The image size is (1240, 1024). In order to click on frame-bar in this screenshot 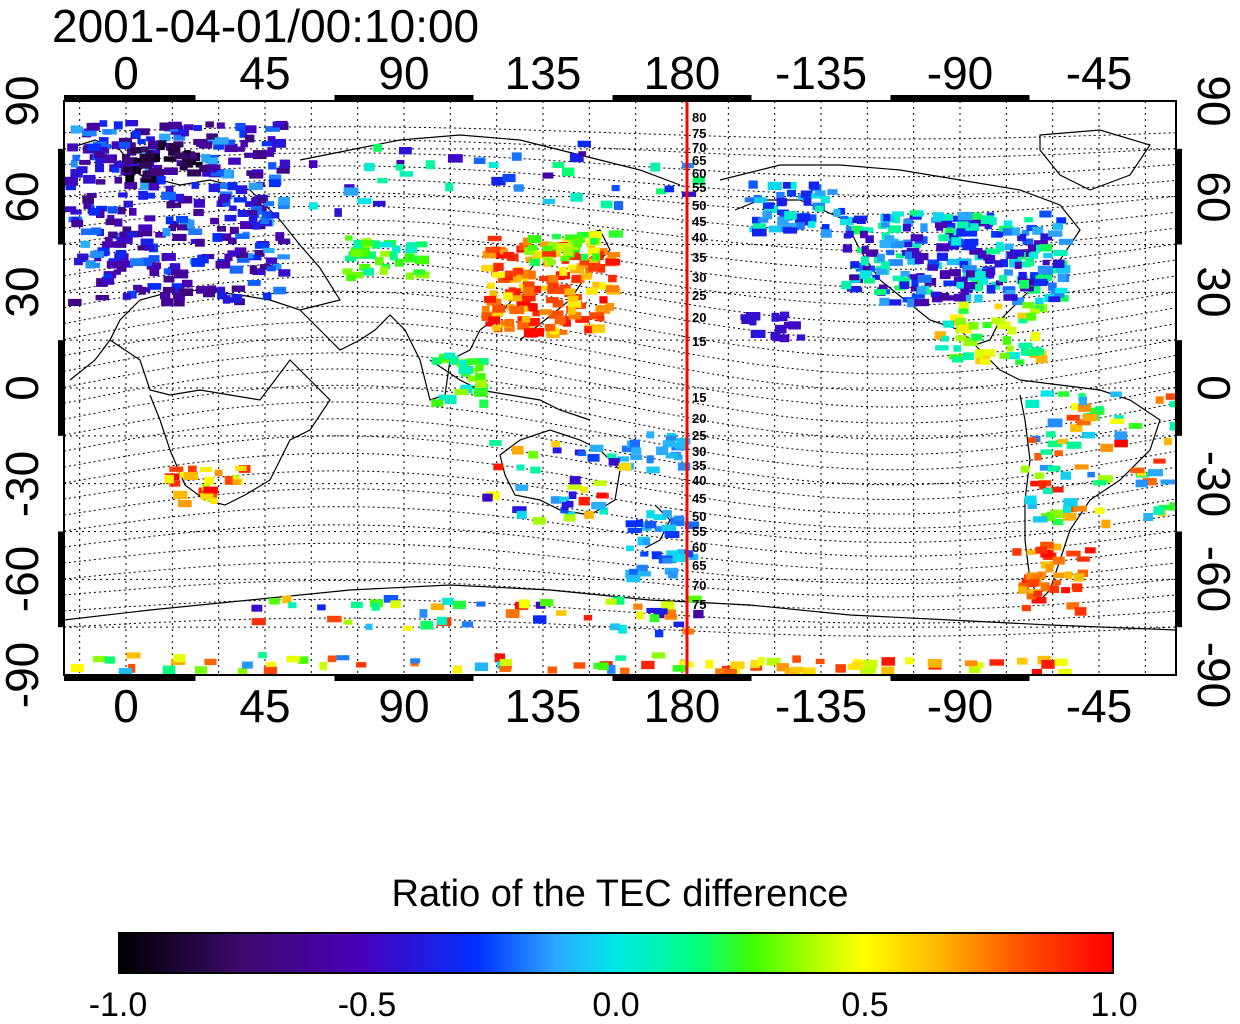, I will do `click(130, 98)`.